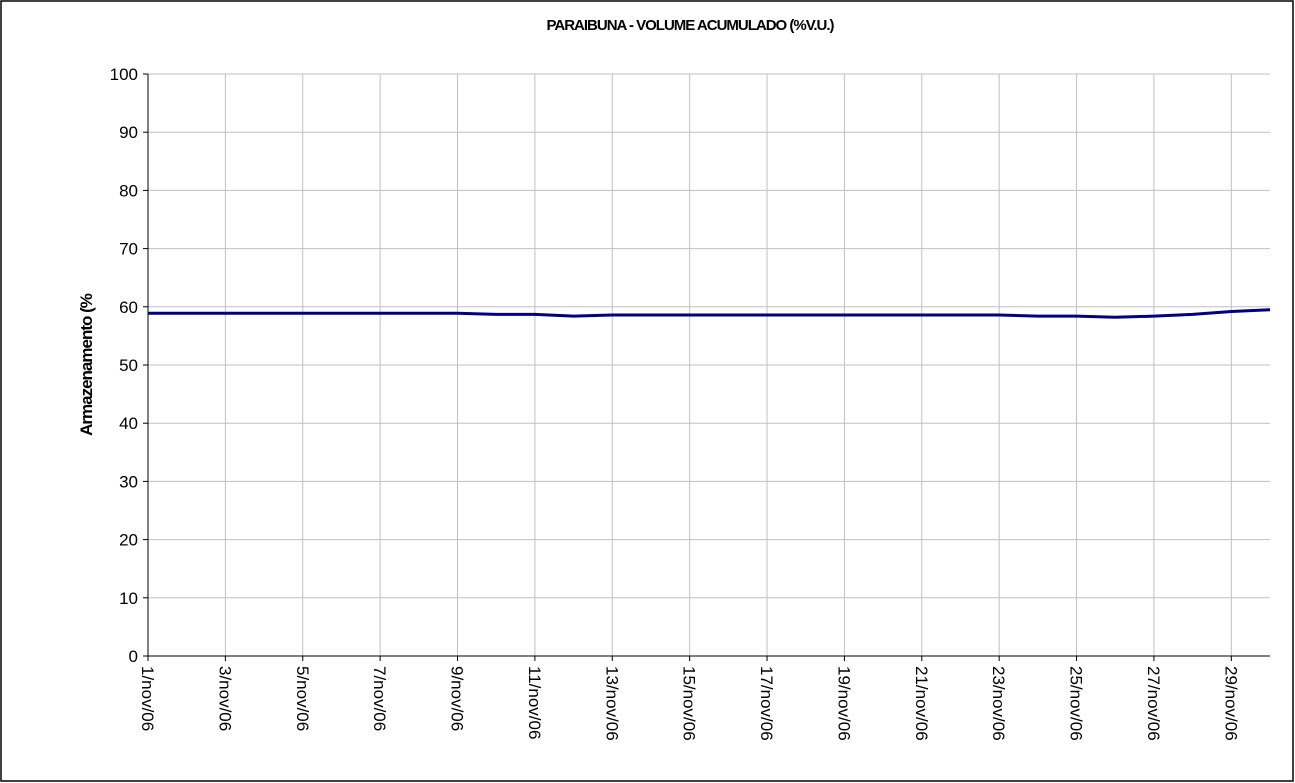 This screenshot has width=1295, height=783. Describe the element at coordinates (766, 703) in the screenshot. I see `x-tick-label: 17/nov/06` at that location.